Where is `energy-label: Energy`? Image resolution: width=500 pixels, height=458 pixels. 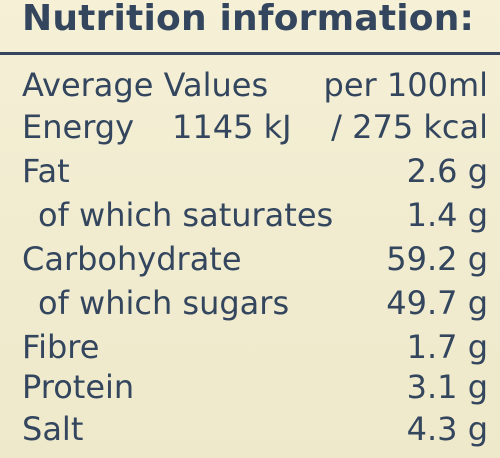 energy-label: Energy is located at coordinates (78, 127).